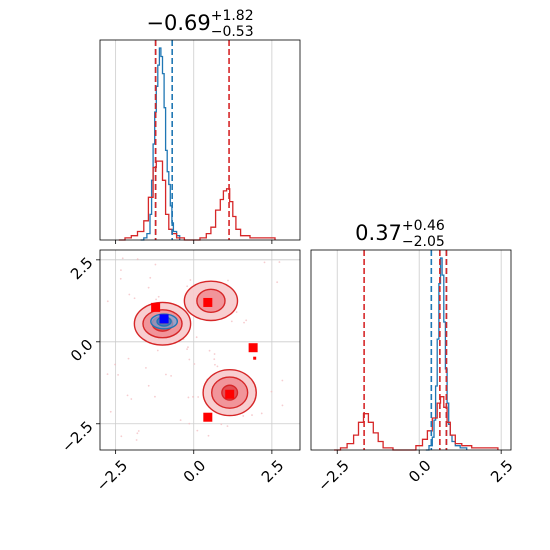 The height and width of the screenshot is (550, 550). What do you see at coordinates (199, 21) in the screenshot?
I see `top-left-title: −0.69+1.82` at bounding box center [199, 21].